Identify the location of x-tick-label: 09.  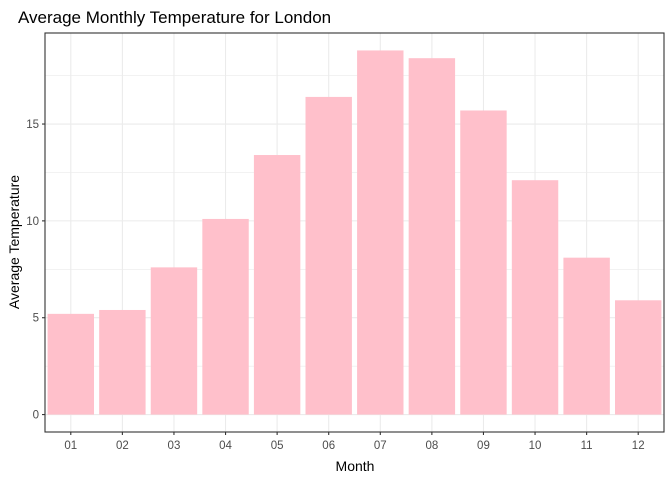
(483, 446).